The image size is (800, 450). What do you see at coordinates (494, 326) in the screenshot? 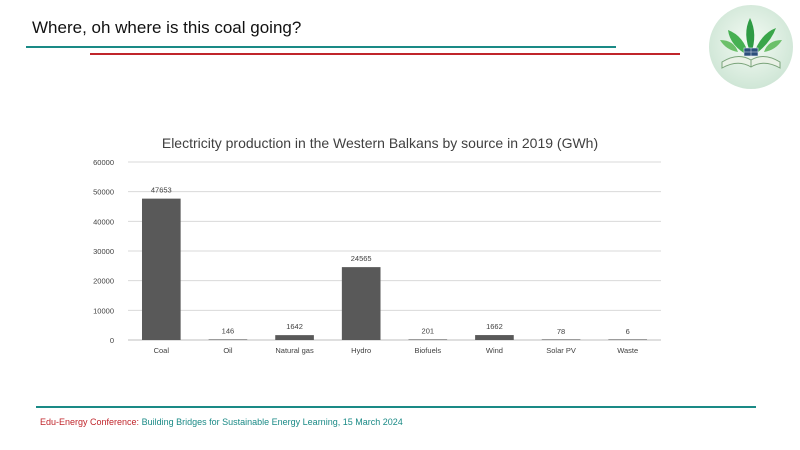
I see `data-label: 1662` at bounding box center [494, 326].